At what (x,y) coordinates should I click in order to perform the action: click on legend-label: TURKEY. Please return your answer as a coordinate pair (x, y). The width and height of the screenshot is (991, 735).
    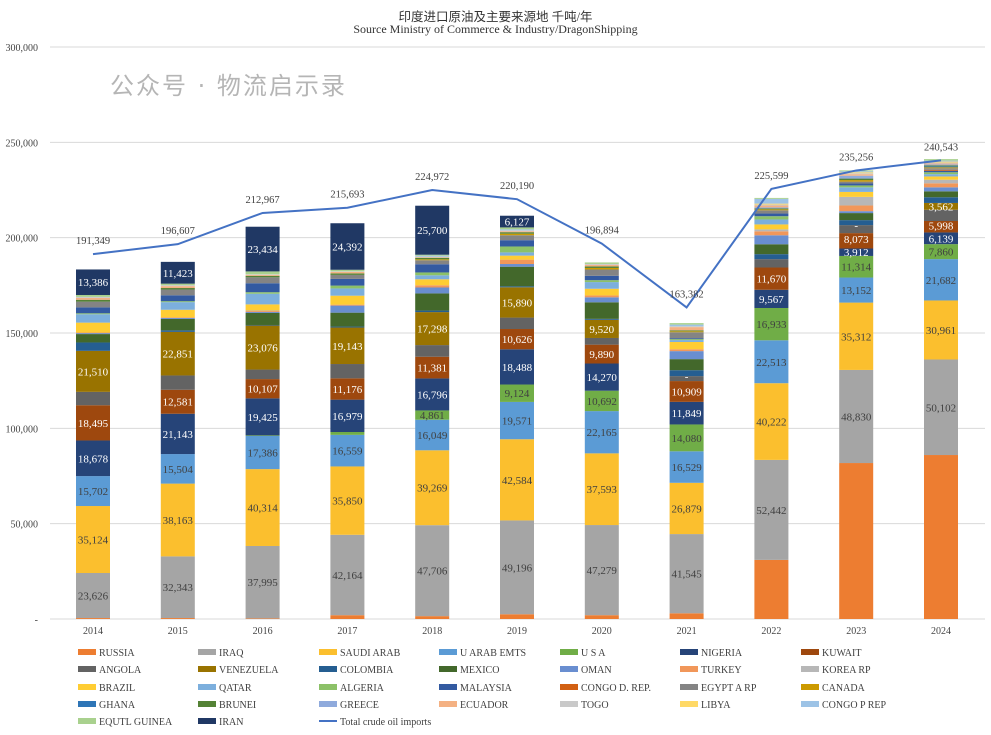
    Looking at the image, I should click on (721, 670).